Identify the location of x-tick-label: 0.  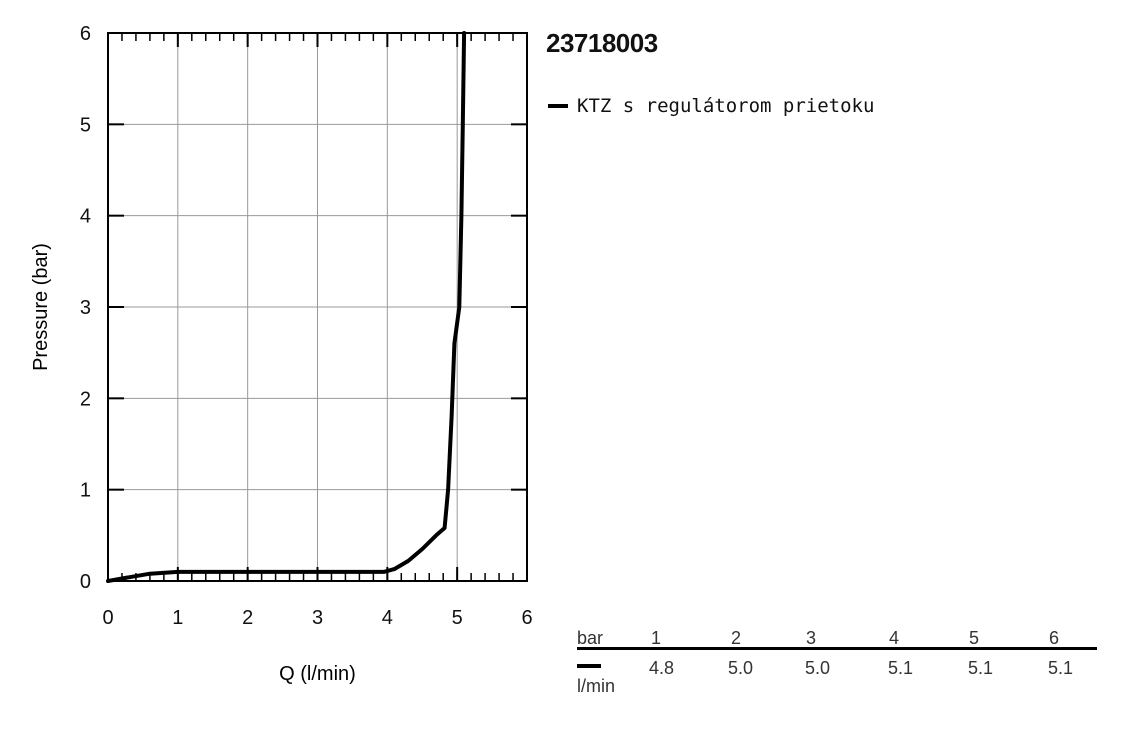
(107, 618).